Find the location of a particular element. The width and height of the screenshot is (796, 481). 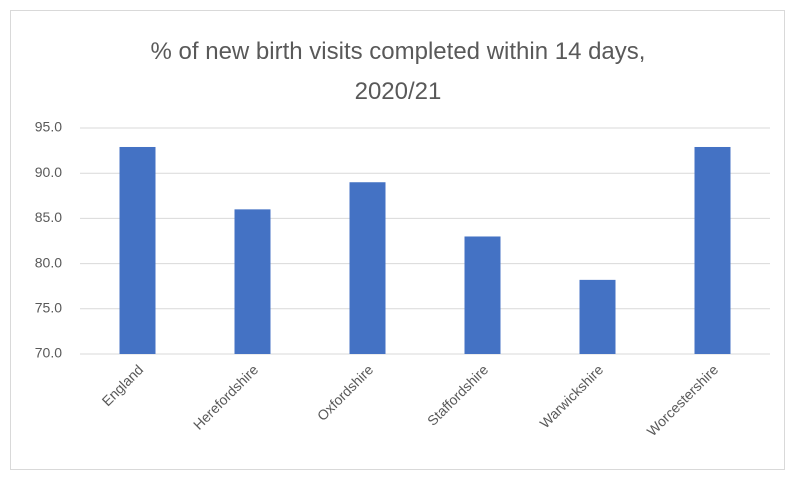

y-tick-label: 75.0 is located at coordinates (48, 308).